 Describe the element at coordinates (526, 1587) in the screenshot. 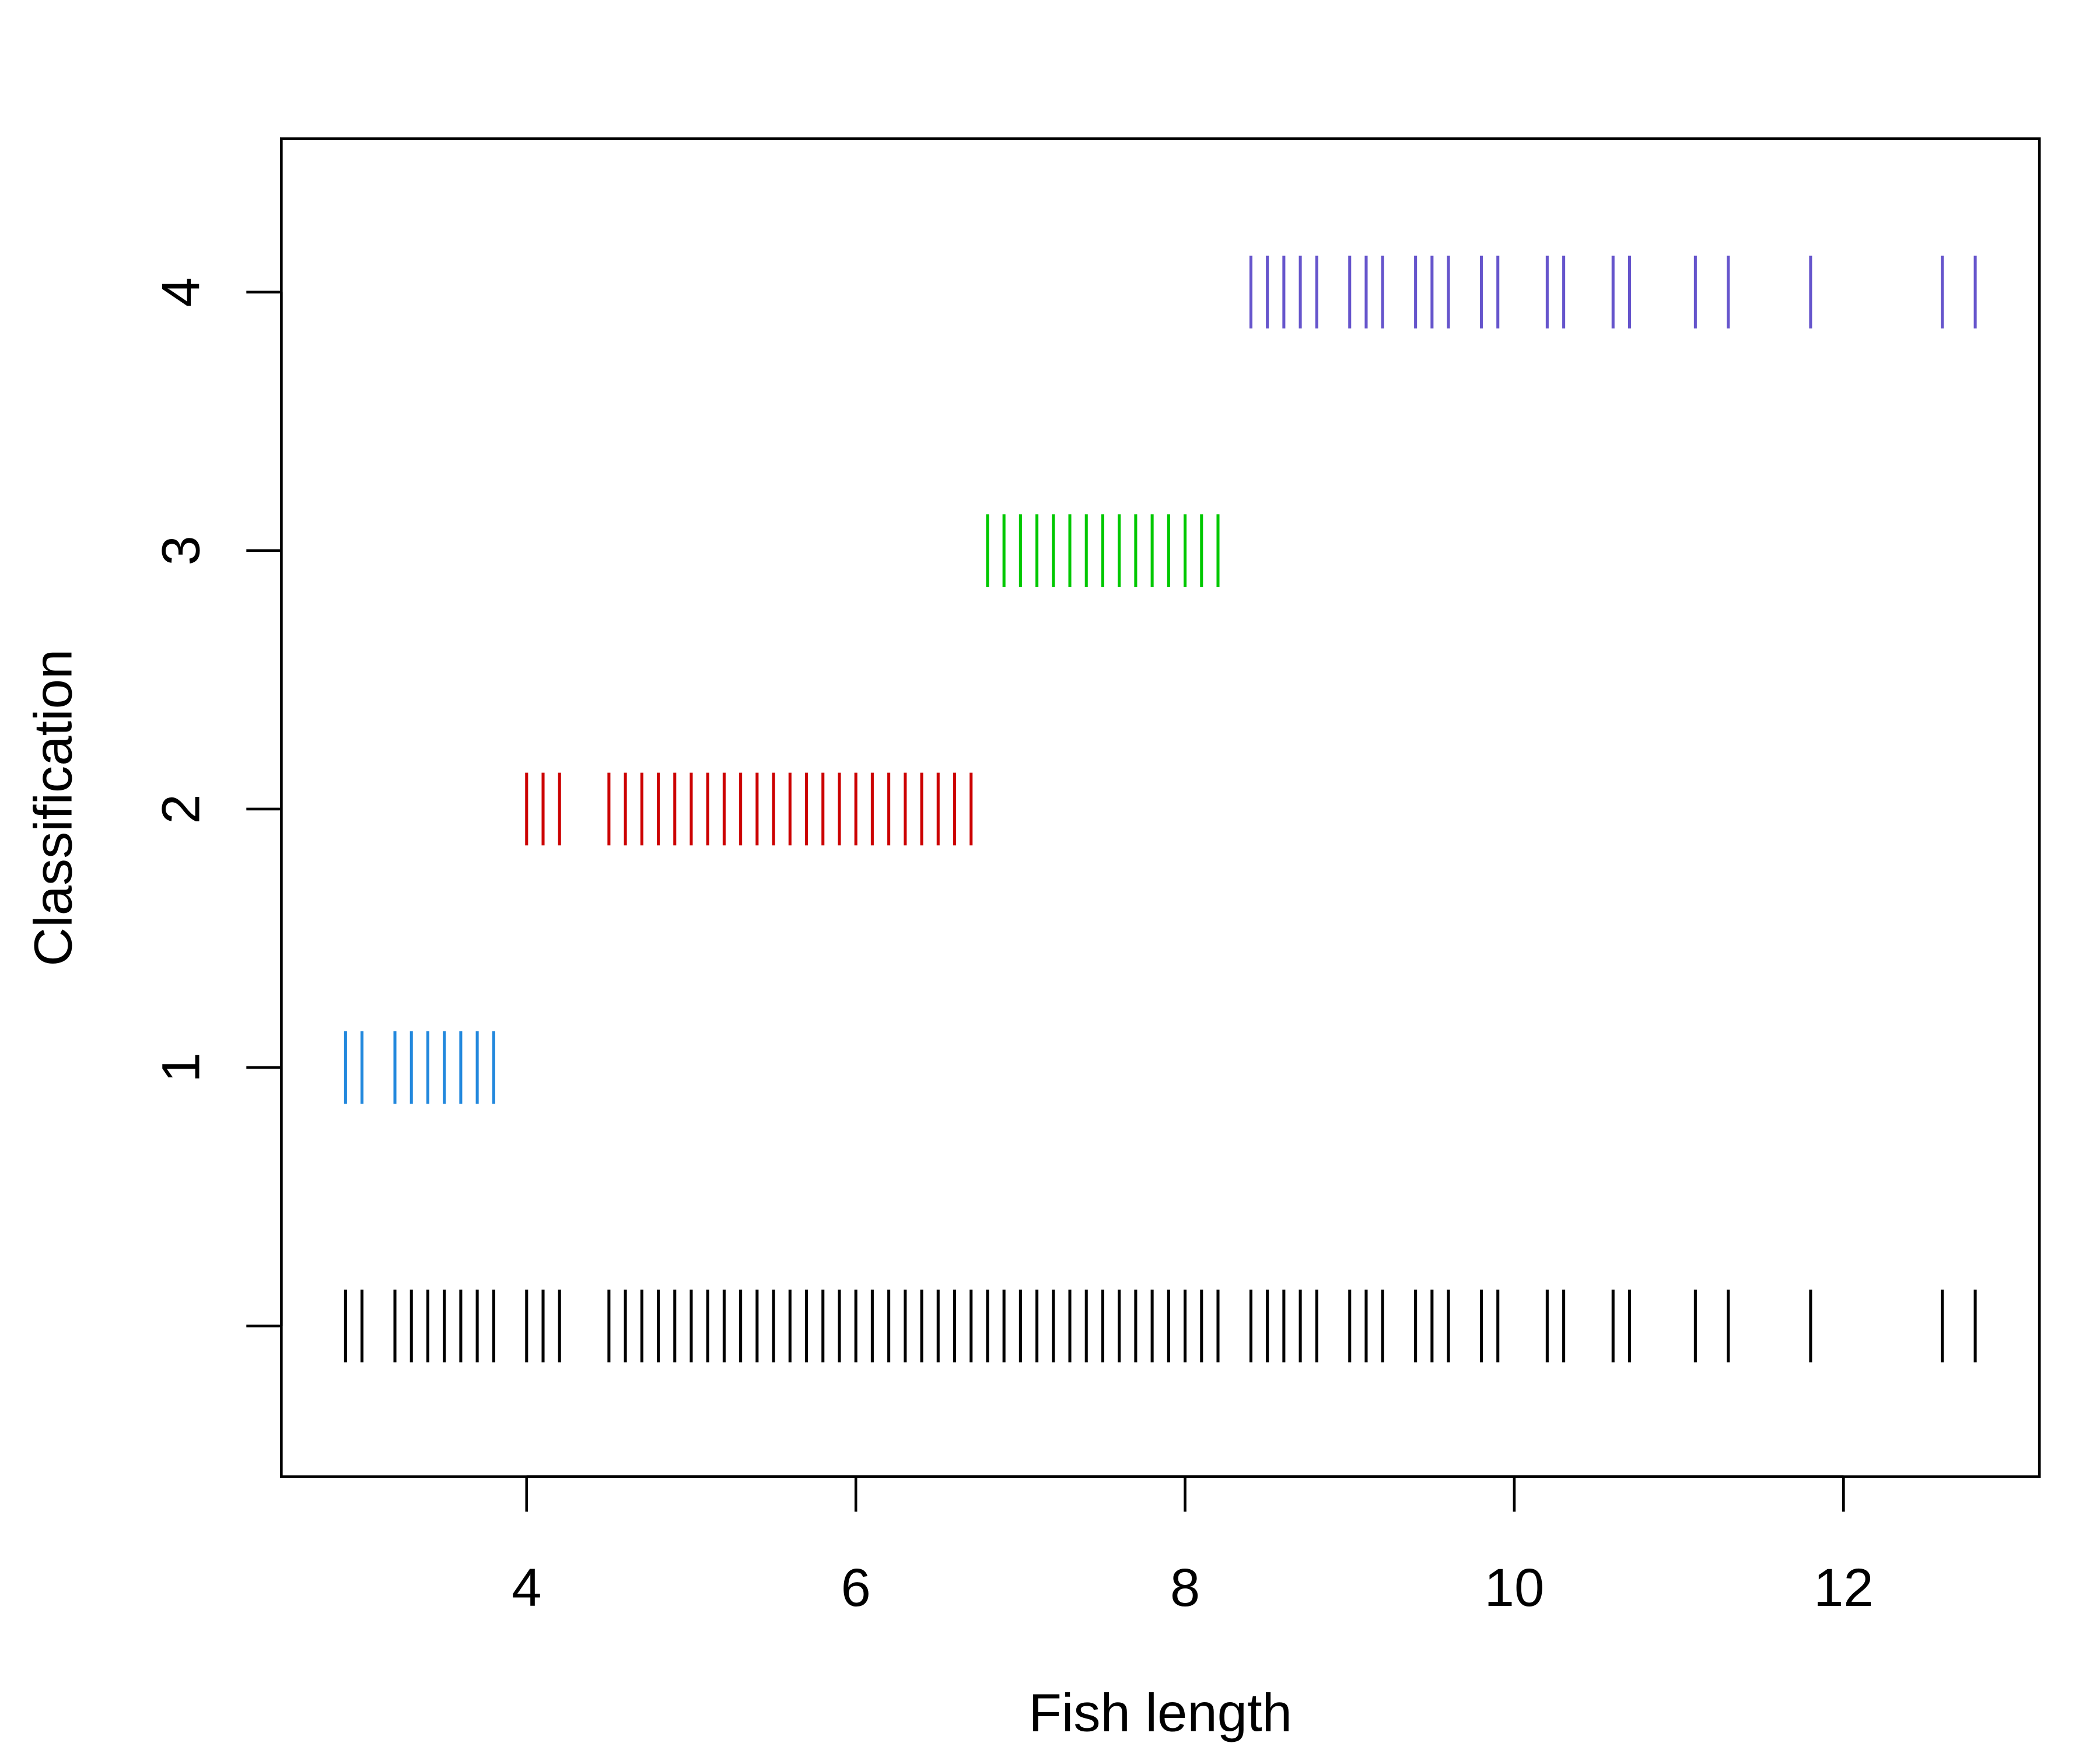

I see `x-tick-label: 4` at that location.